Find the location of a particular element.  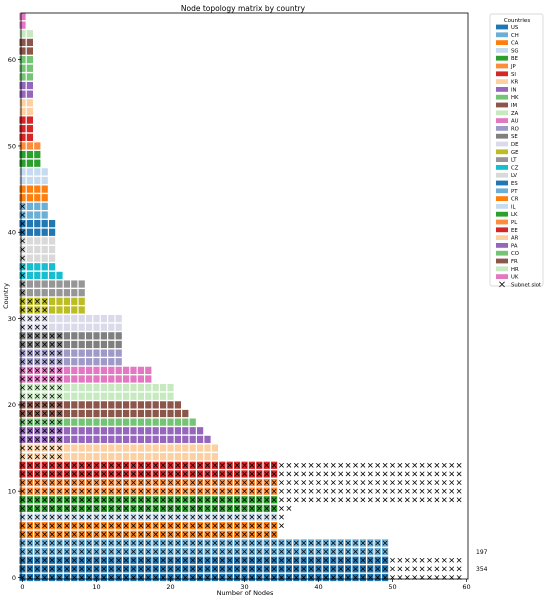

legend-label: PA is located at coordinates (514, 246).